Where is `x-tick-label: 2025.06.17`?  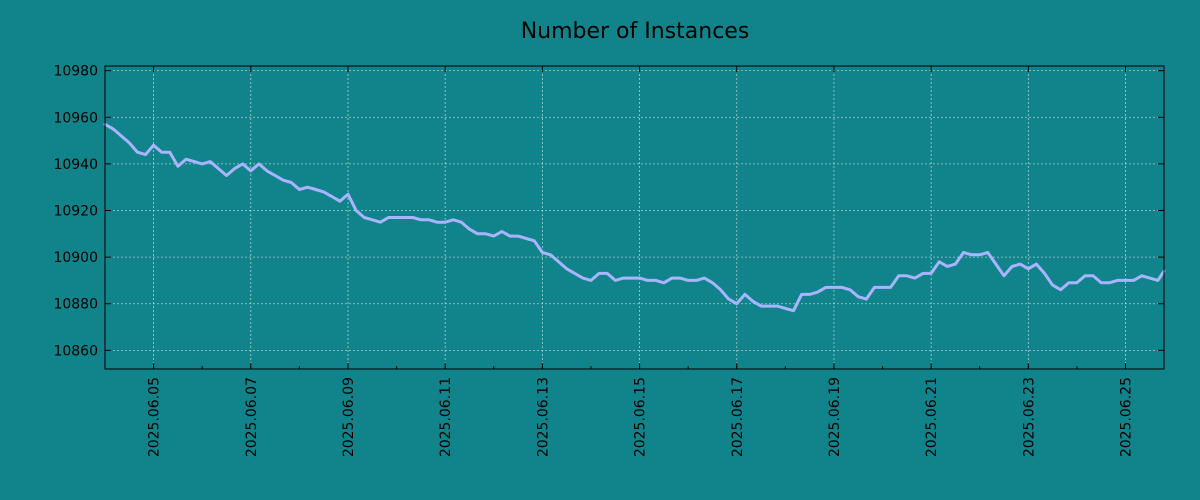 x-tick-label: 2025.06.17 is located at coordinates (738, 417).